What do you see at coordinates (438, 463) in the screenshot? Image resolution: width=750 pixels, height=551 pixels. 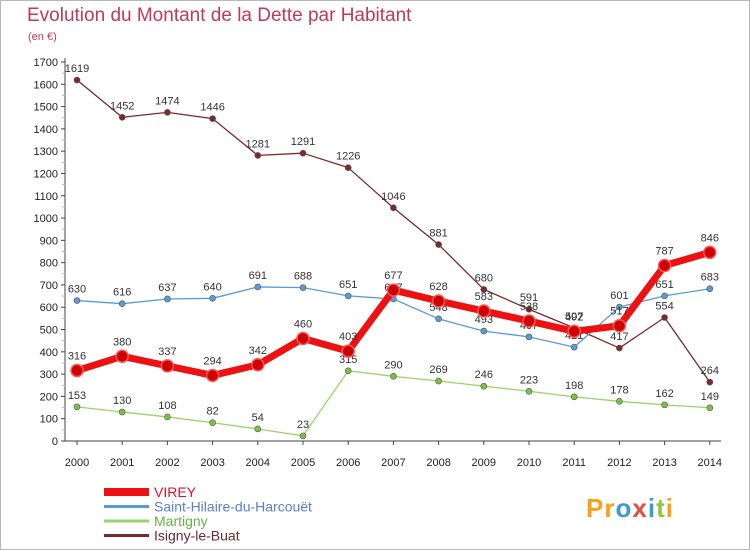 I see `x-tick-label: 2008` at bounding box center [438, 463].